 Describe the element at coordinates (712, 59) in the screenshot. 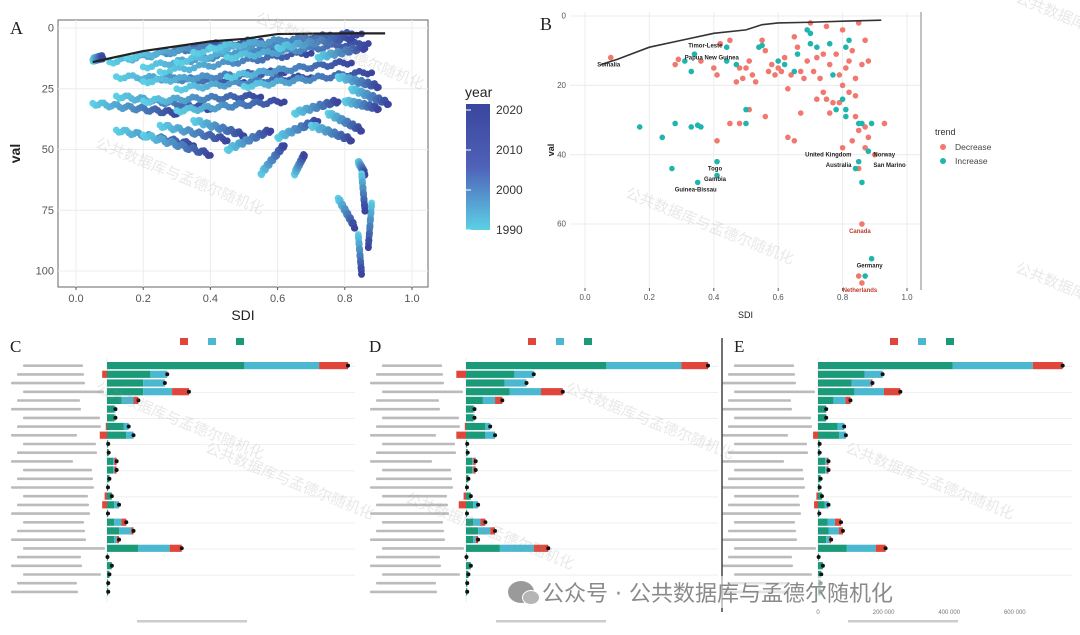

I see `country-label: Papua New Guinea` at that location.